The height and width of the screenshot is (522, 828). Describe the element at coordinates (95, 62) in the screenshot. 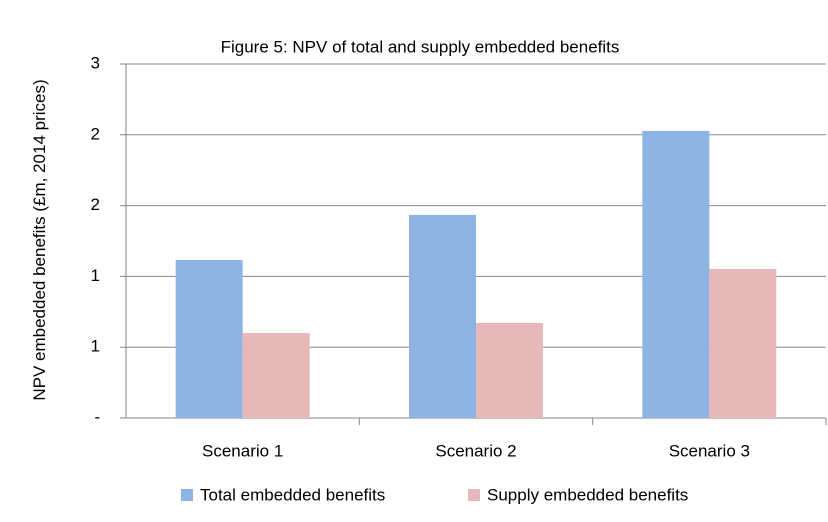

I see `y-tick-label: 3` at that location.